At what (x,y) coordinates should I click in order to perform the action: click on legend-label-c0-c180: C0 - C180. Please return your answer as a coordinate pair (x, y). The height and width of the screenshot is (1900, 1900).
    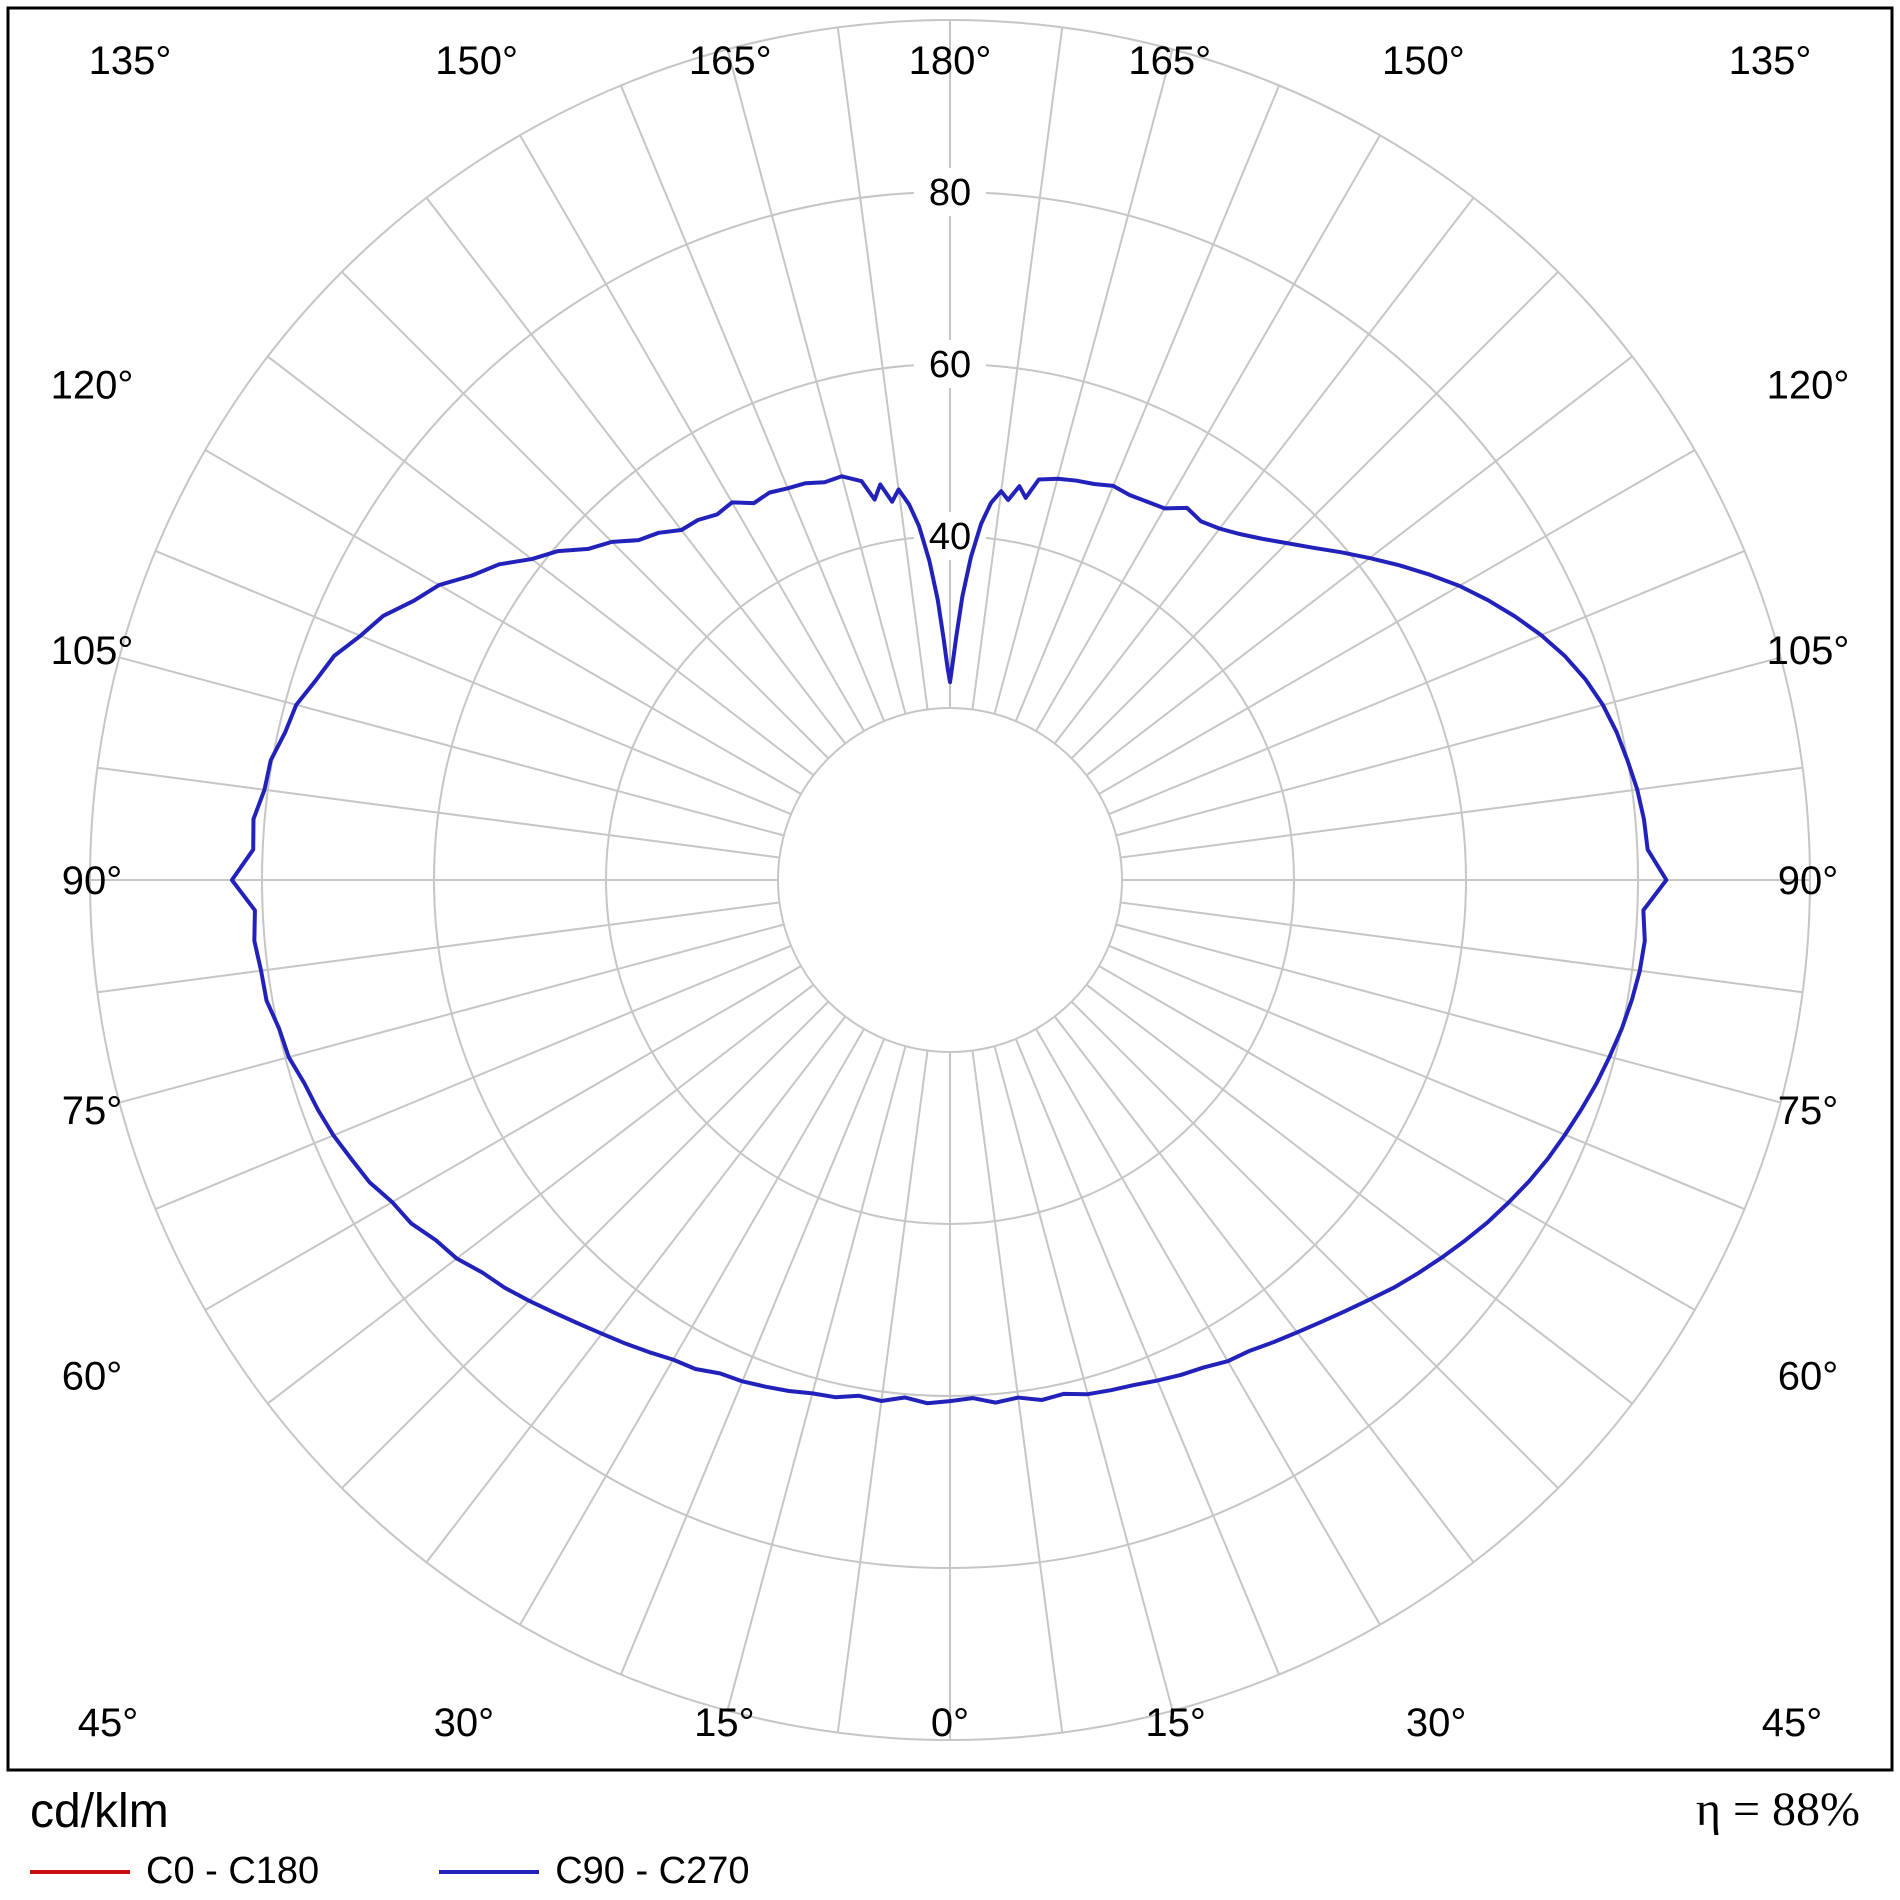
    Looking at the image, I should click on (233, 1871).